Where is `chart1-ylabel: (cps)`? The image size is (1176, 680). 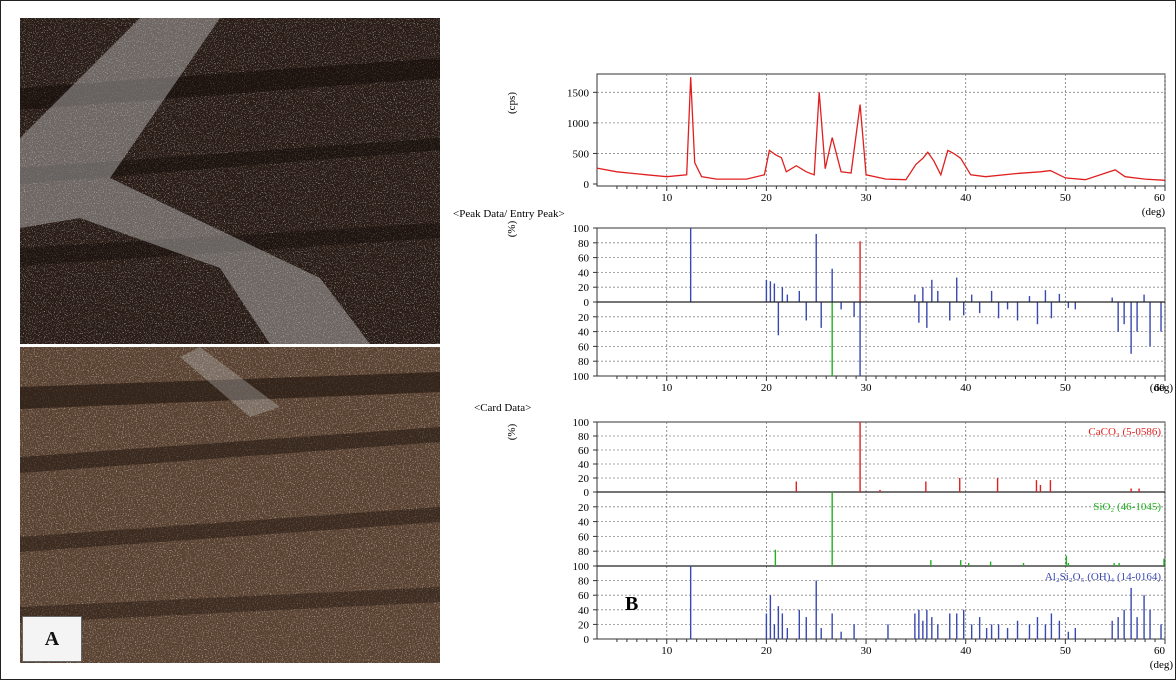
chart1-ylabel: (cps) is located at coordinates (512, 103).